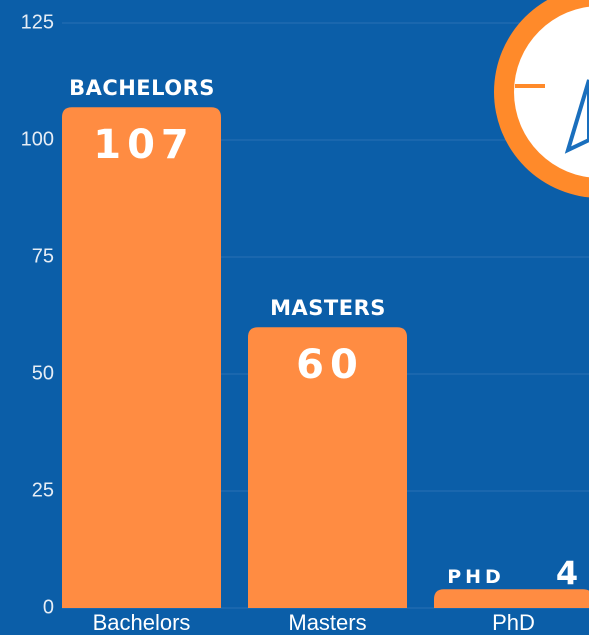 The width and height of the screenshot is (589, 635). I want to click on x-tick-label: PhD, so click(513, 622).